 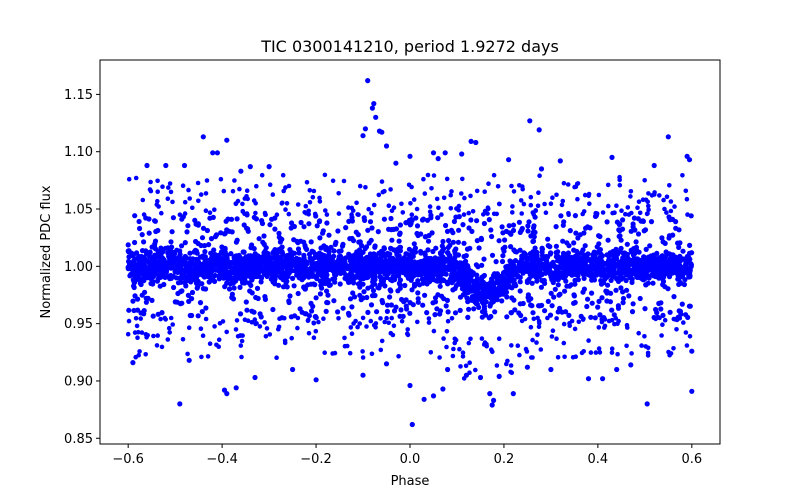 I want to click on y-tick-label: 1.00, so click(x=78, y=267).